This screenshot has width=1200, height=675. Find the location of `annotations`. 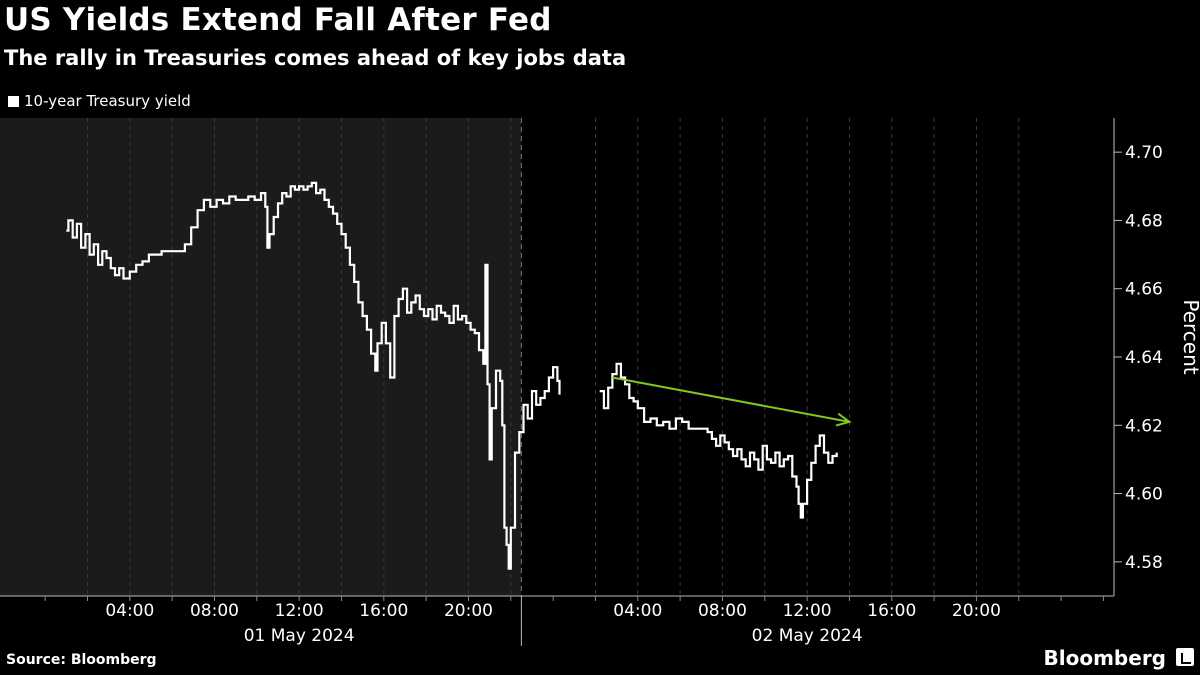

annotations is located at coordinates (732, 401).